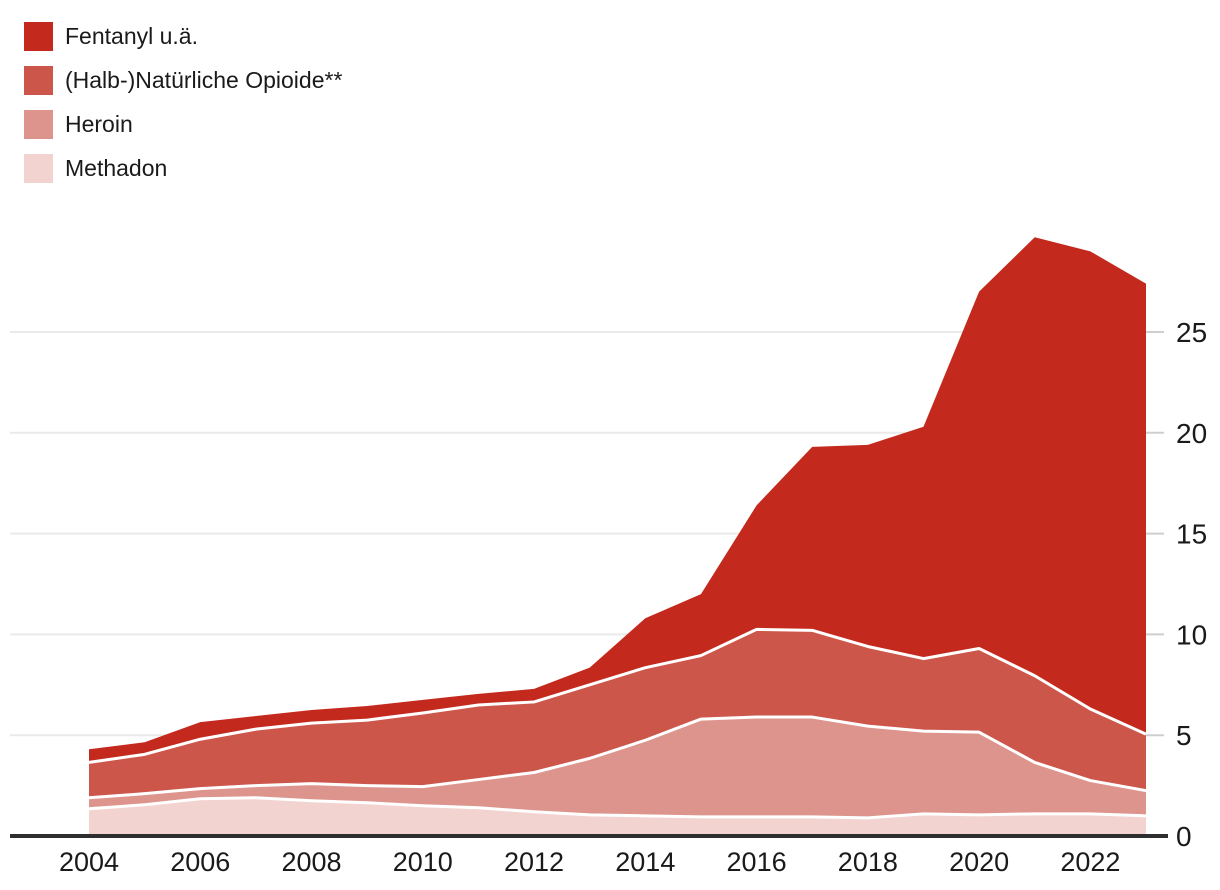 This screenshot has height=890, width=1220. What do you see at coordinates (645, 862) in the screenshot?
I see `x-axis-label-2014: 2014` at bounding box center [645, 862].